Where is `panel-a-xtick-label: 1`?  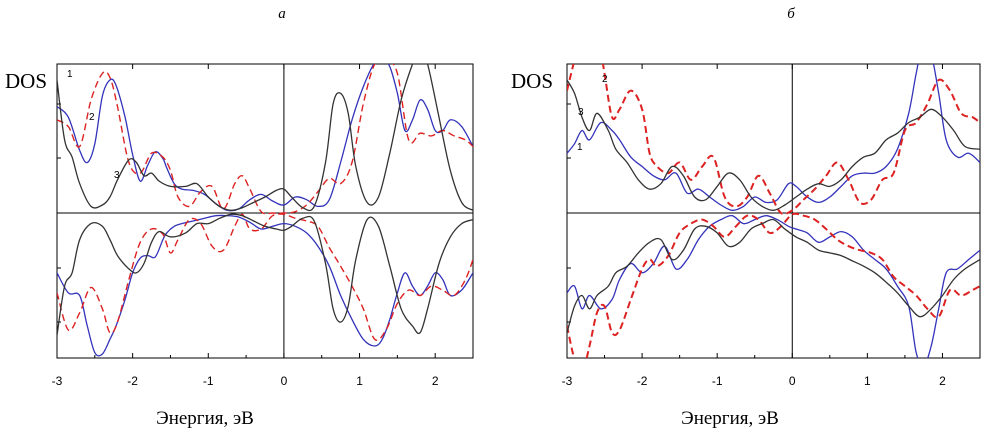
panel-a-xtick-label: 1 is located at coordinates (359, 381).